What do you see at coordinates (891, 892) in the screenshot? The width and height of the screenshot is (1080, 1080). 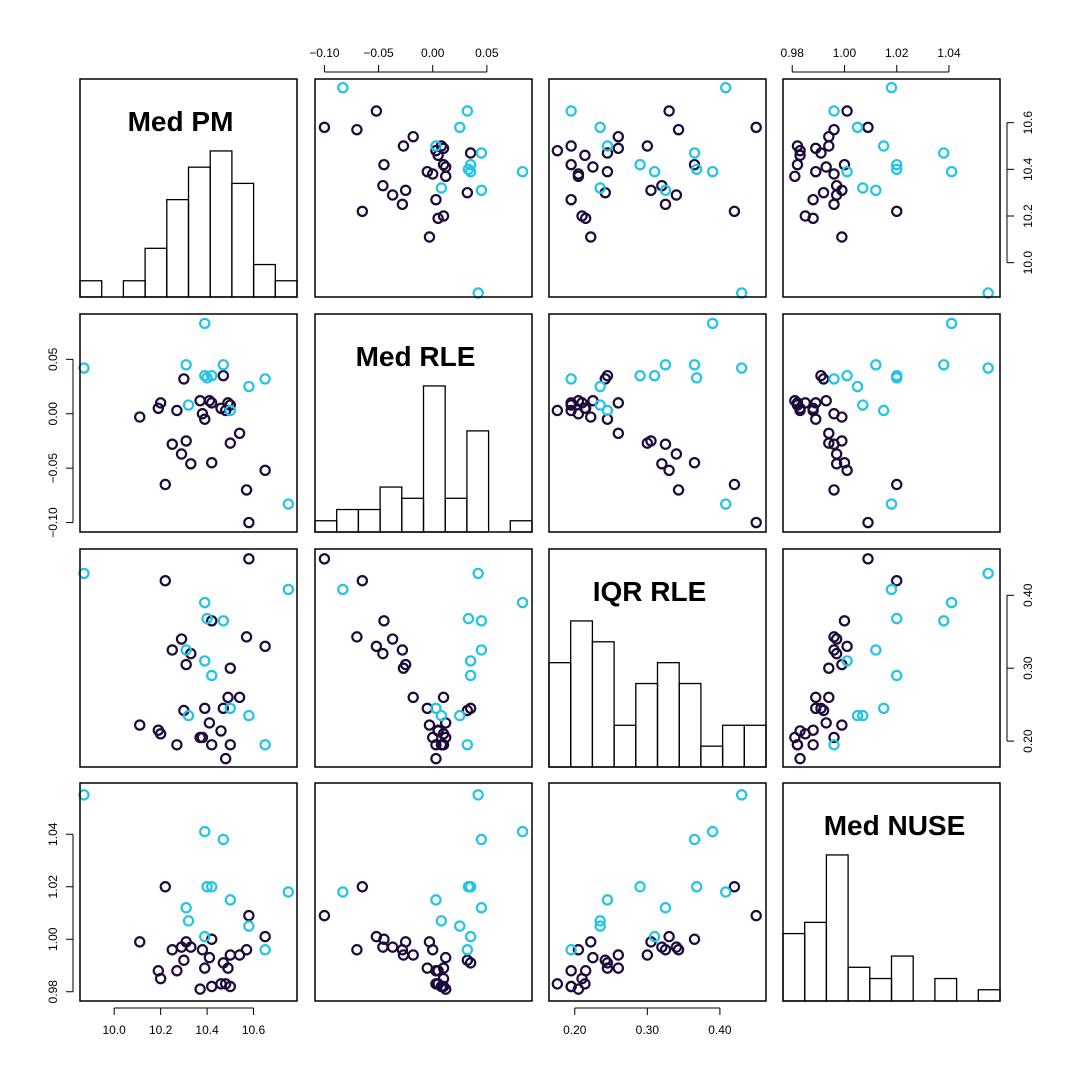 I see `panel-med-nuse-vs-med-nuse: Med NUSE` at bounding box center [891, 892].